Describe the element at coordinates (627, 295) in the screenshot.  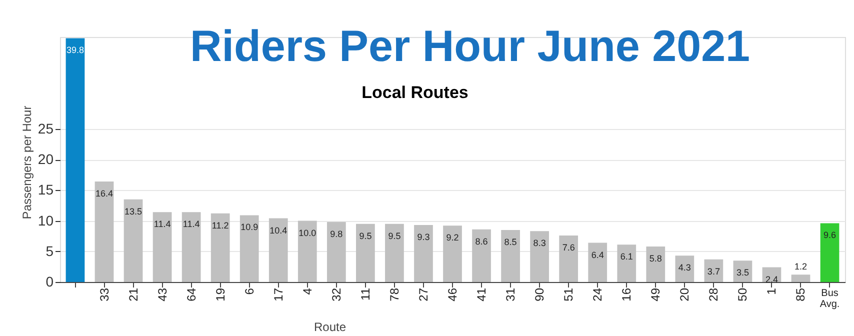
I see `x-tick-label: 16` at that location.